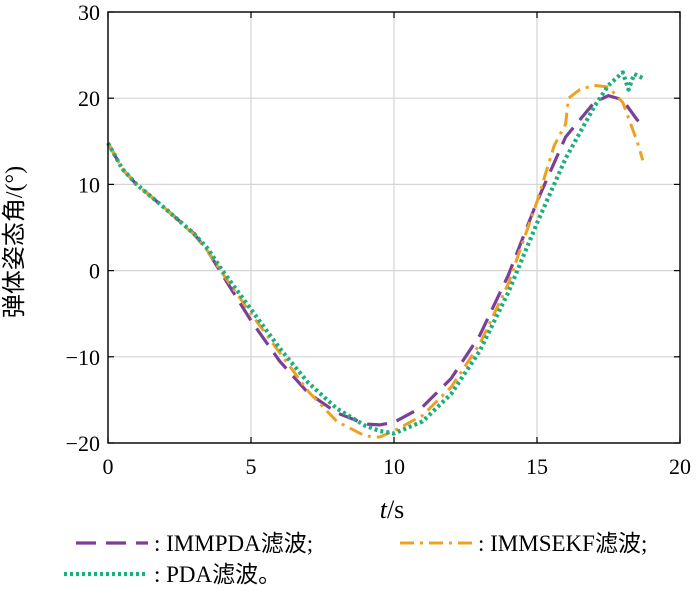  I want to click on x-tick-label: 0, so click(108, 466).